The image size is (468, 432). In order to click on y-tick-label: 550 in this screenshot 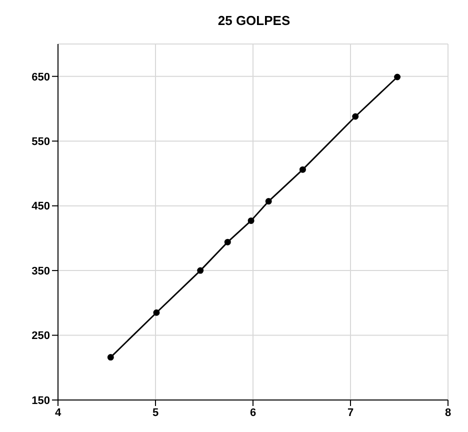, I will do `click(41, 142)`.